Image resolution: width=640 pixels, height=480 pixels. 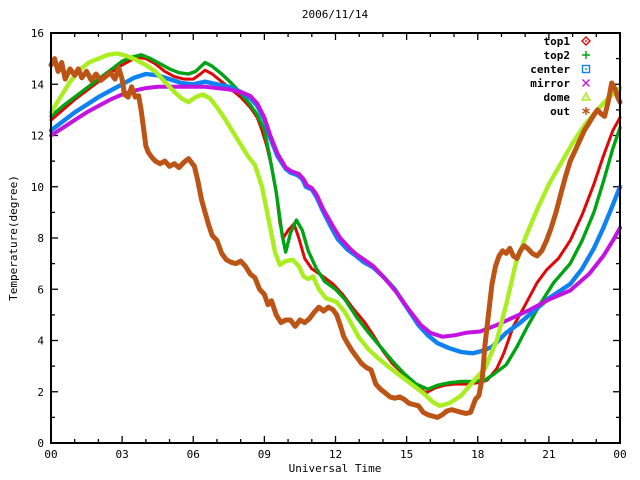 What do you see at coordinates (335, 468) in the screenshot?
I see `x-axis-label: Universal Time` at bounding box center [335, 468].